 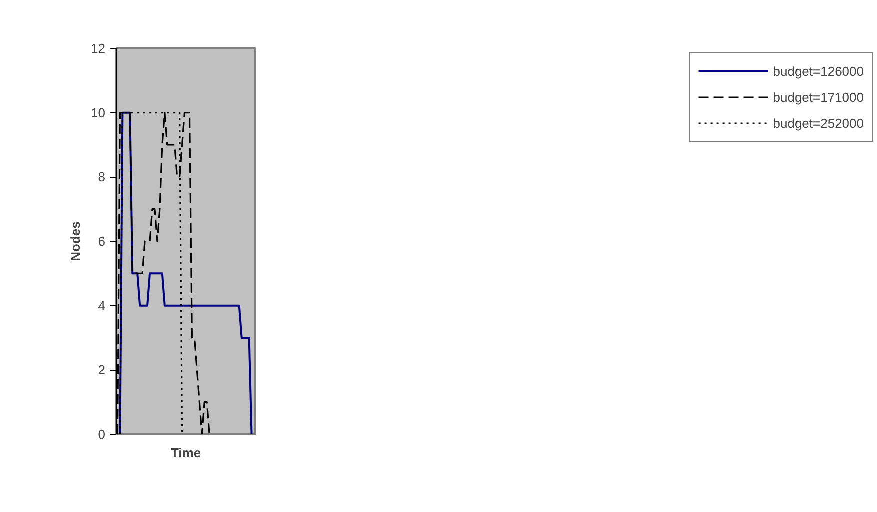 I want to click on y-tick-label: 4, so click(x=102, y=306).